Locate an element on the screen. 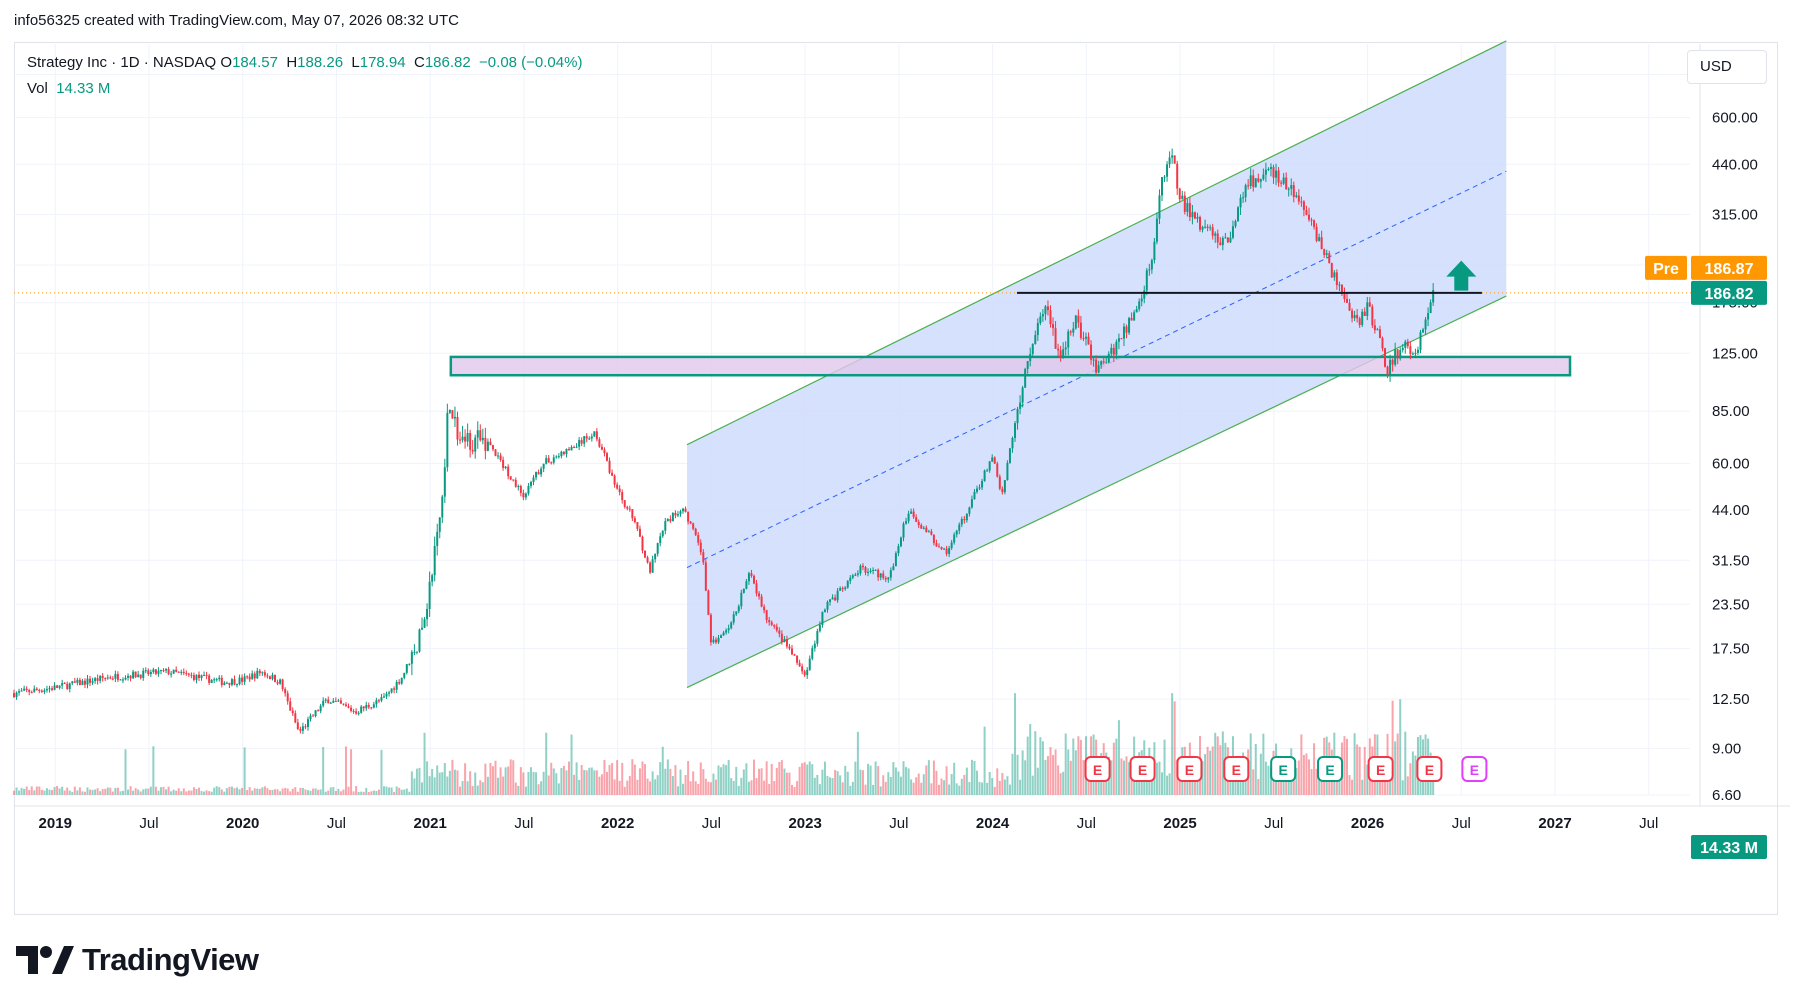 The height and width of the screenshot is (1007, 1793). symbol-title: Strategy Inc · 1D · NASDAQ is located at coordinates (122, 62).